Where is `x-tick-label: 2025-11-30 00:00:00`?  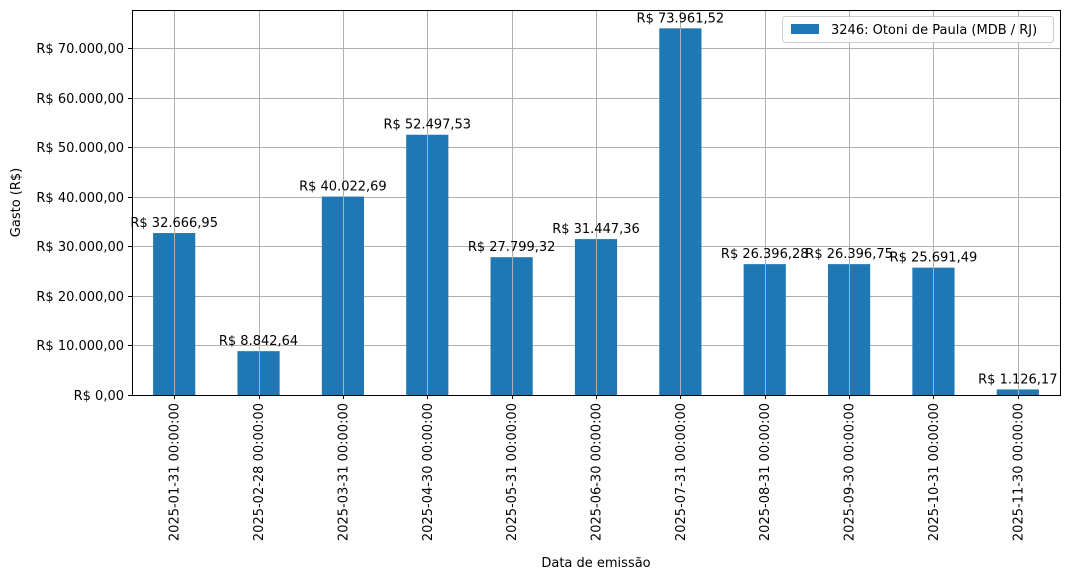
x-tick-label: 2025-11-30 00:00:00 is located at coordinates (1018, 472).